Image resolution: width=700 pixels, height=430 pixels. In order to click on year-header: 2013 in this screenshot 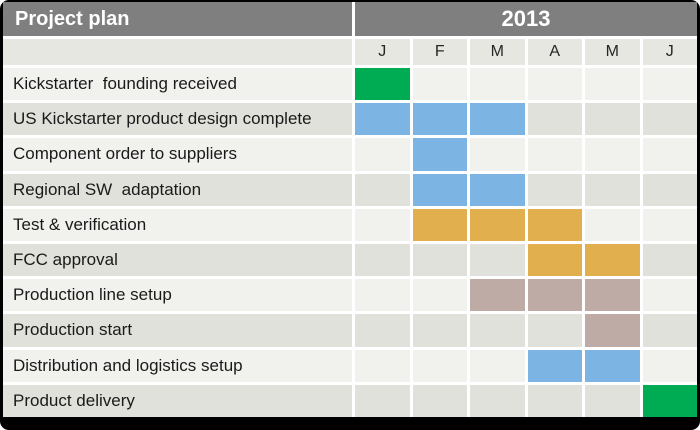, I will do `click(526, 19)`.